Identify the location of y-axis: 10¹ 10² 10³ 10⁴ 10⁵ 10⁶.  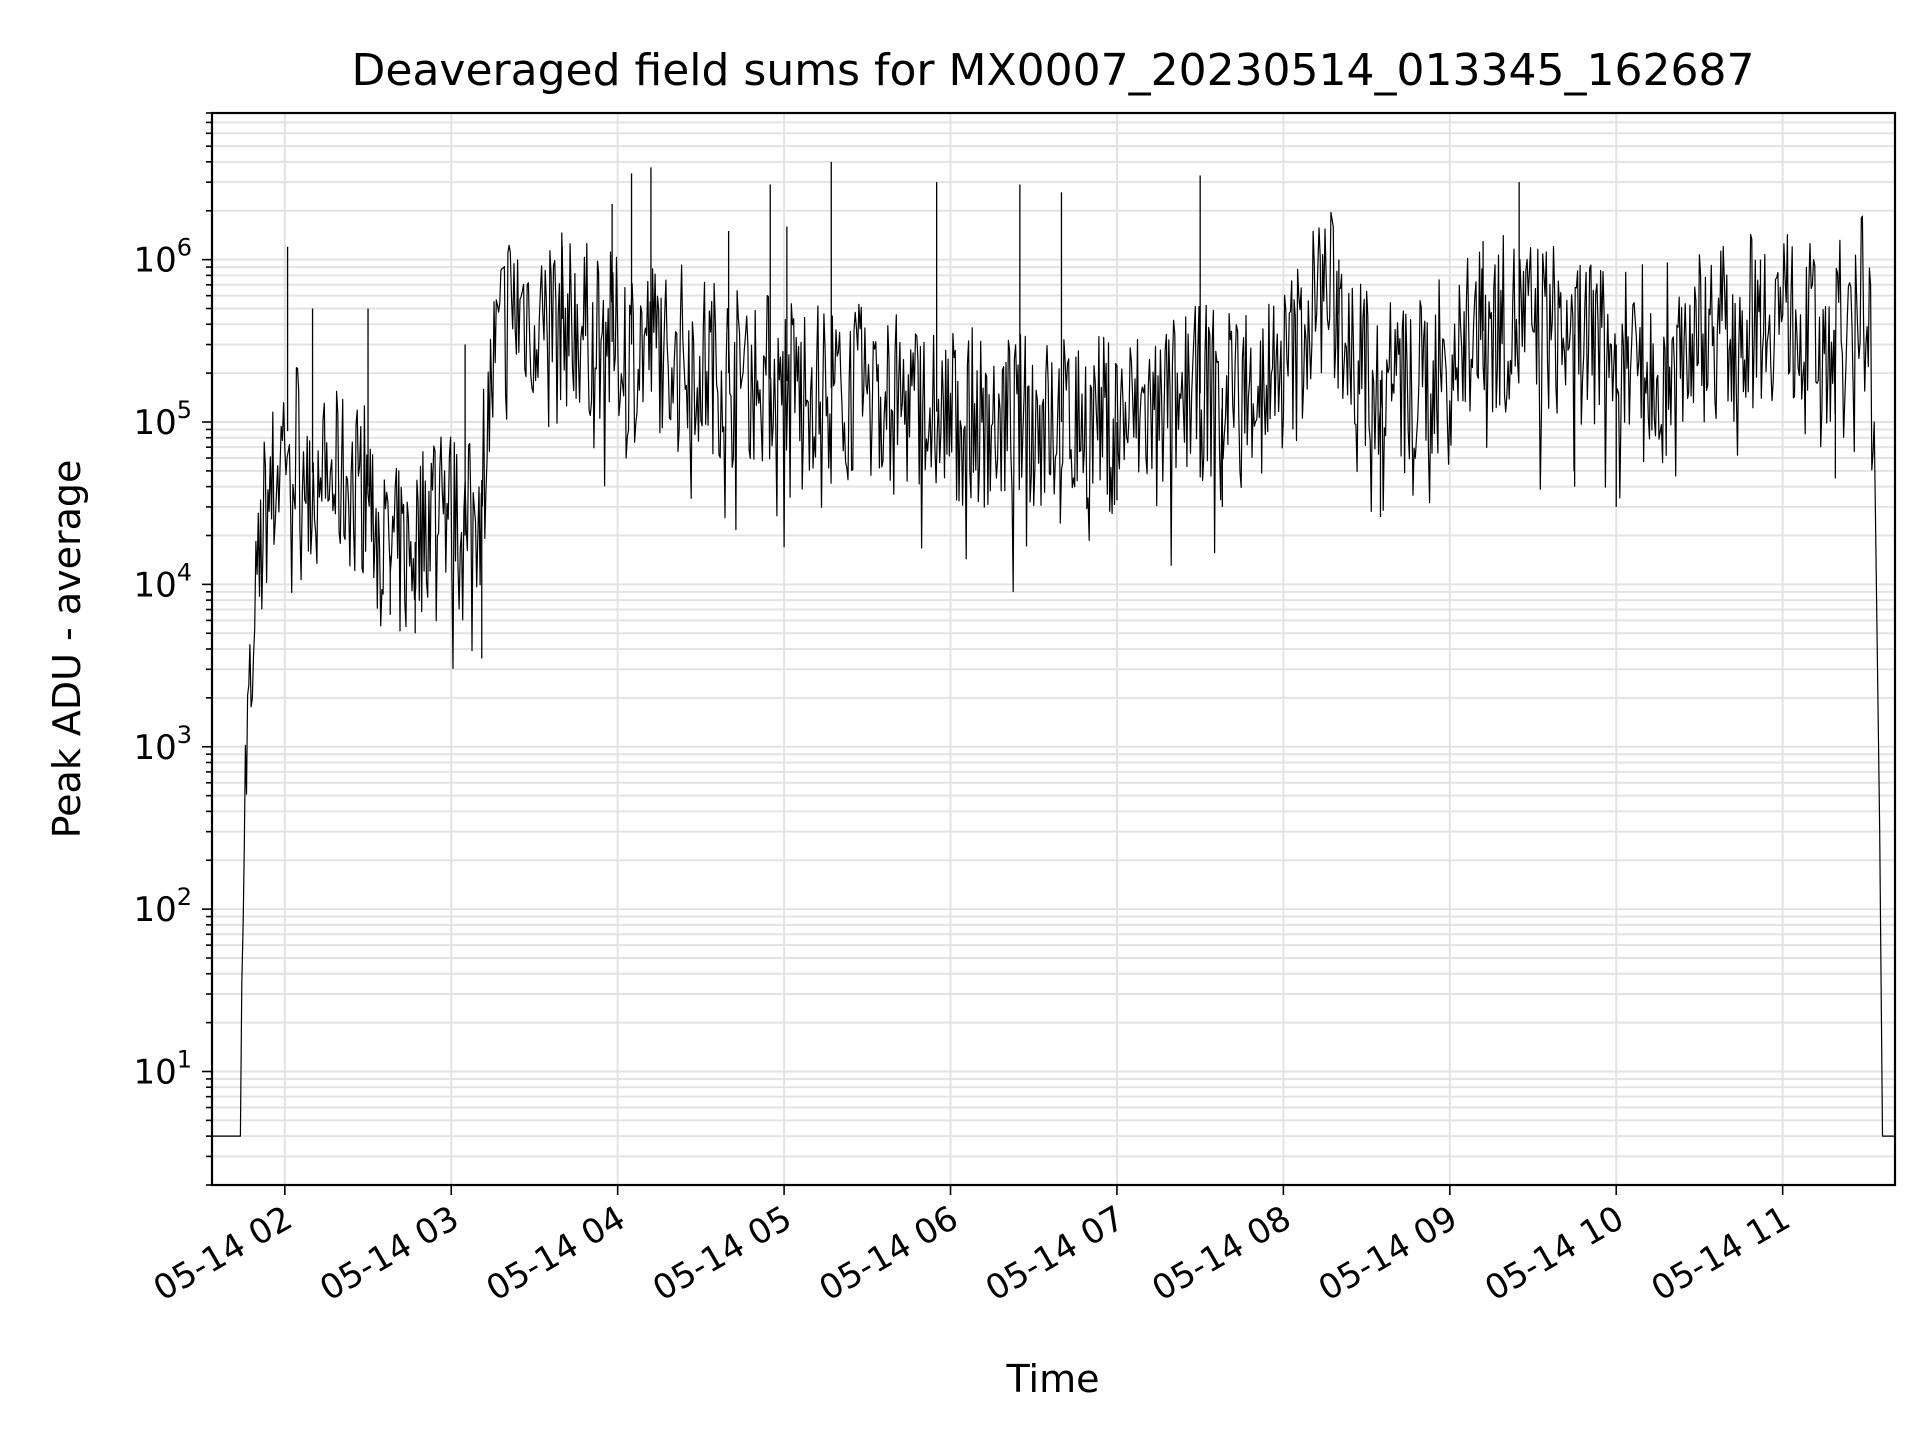
(172, 649).